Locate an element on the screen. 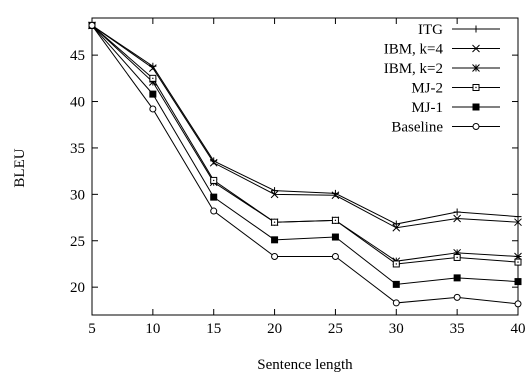 This screenshot has width=530, height=372. x-tick-label: 5 is located at coordinates (92, 329).